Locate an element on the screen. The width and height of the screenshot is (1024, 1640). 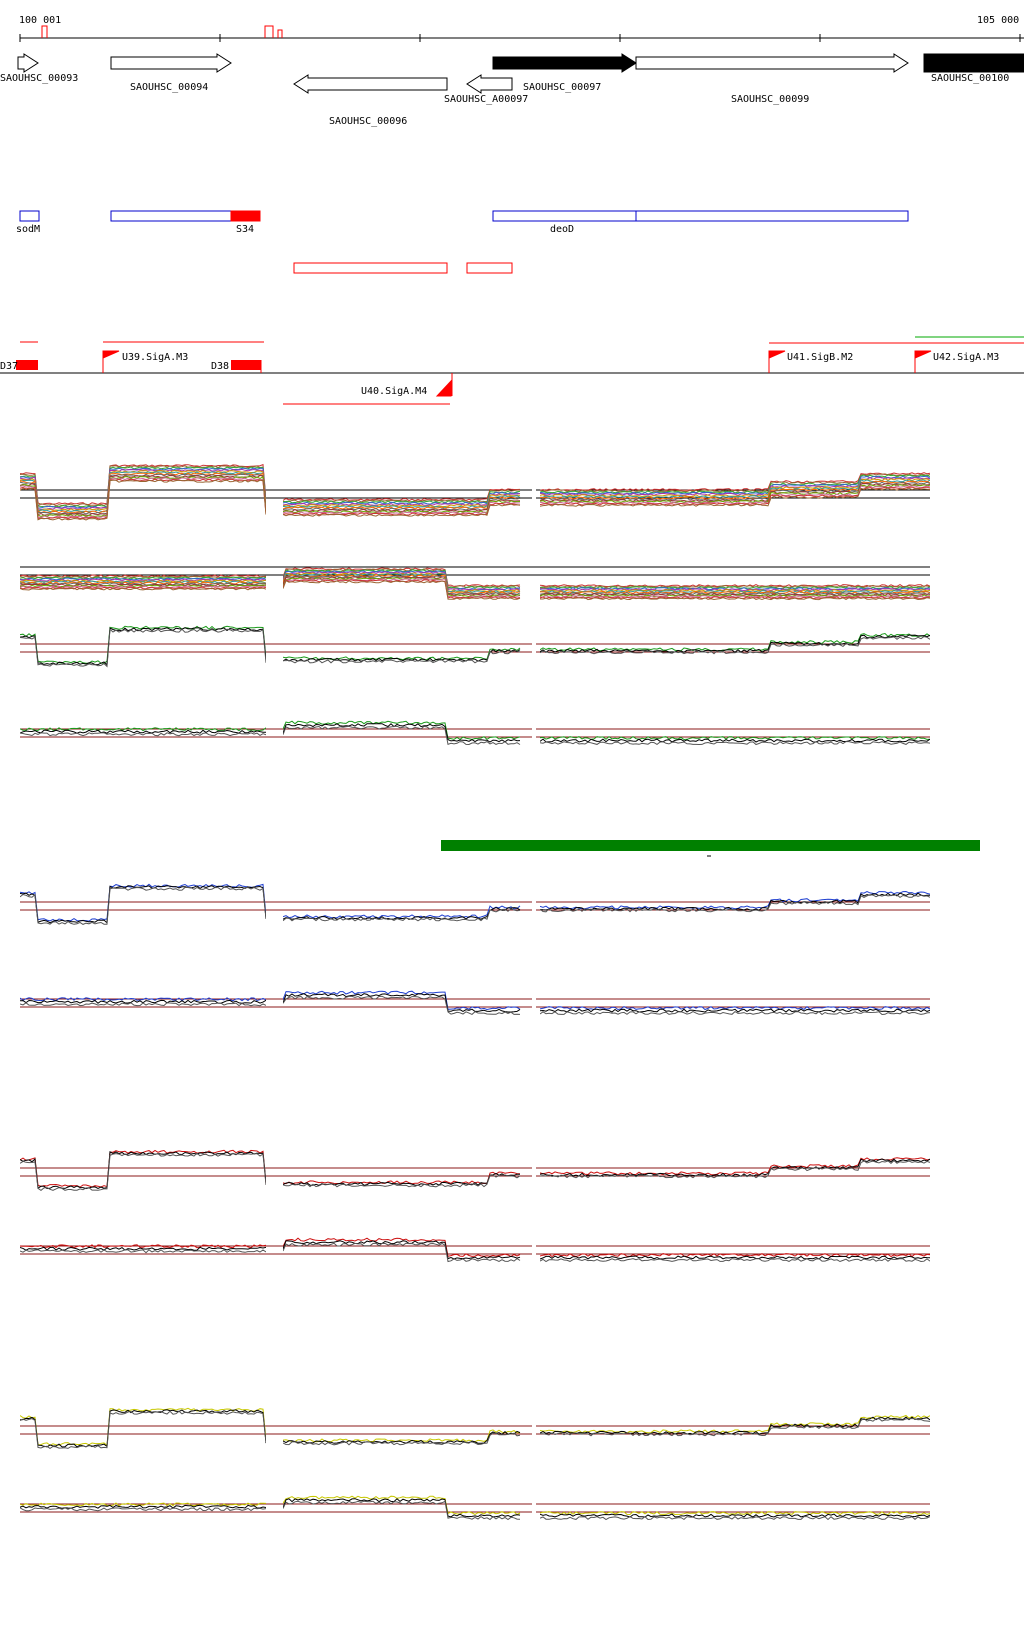
antisense-track is located at coordinates (403, 268).